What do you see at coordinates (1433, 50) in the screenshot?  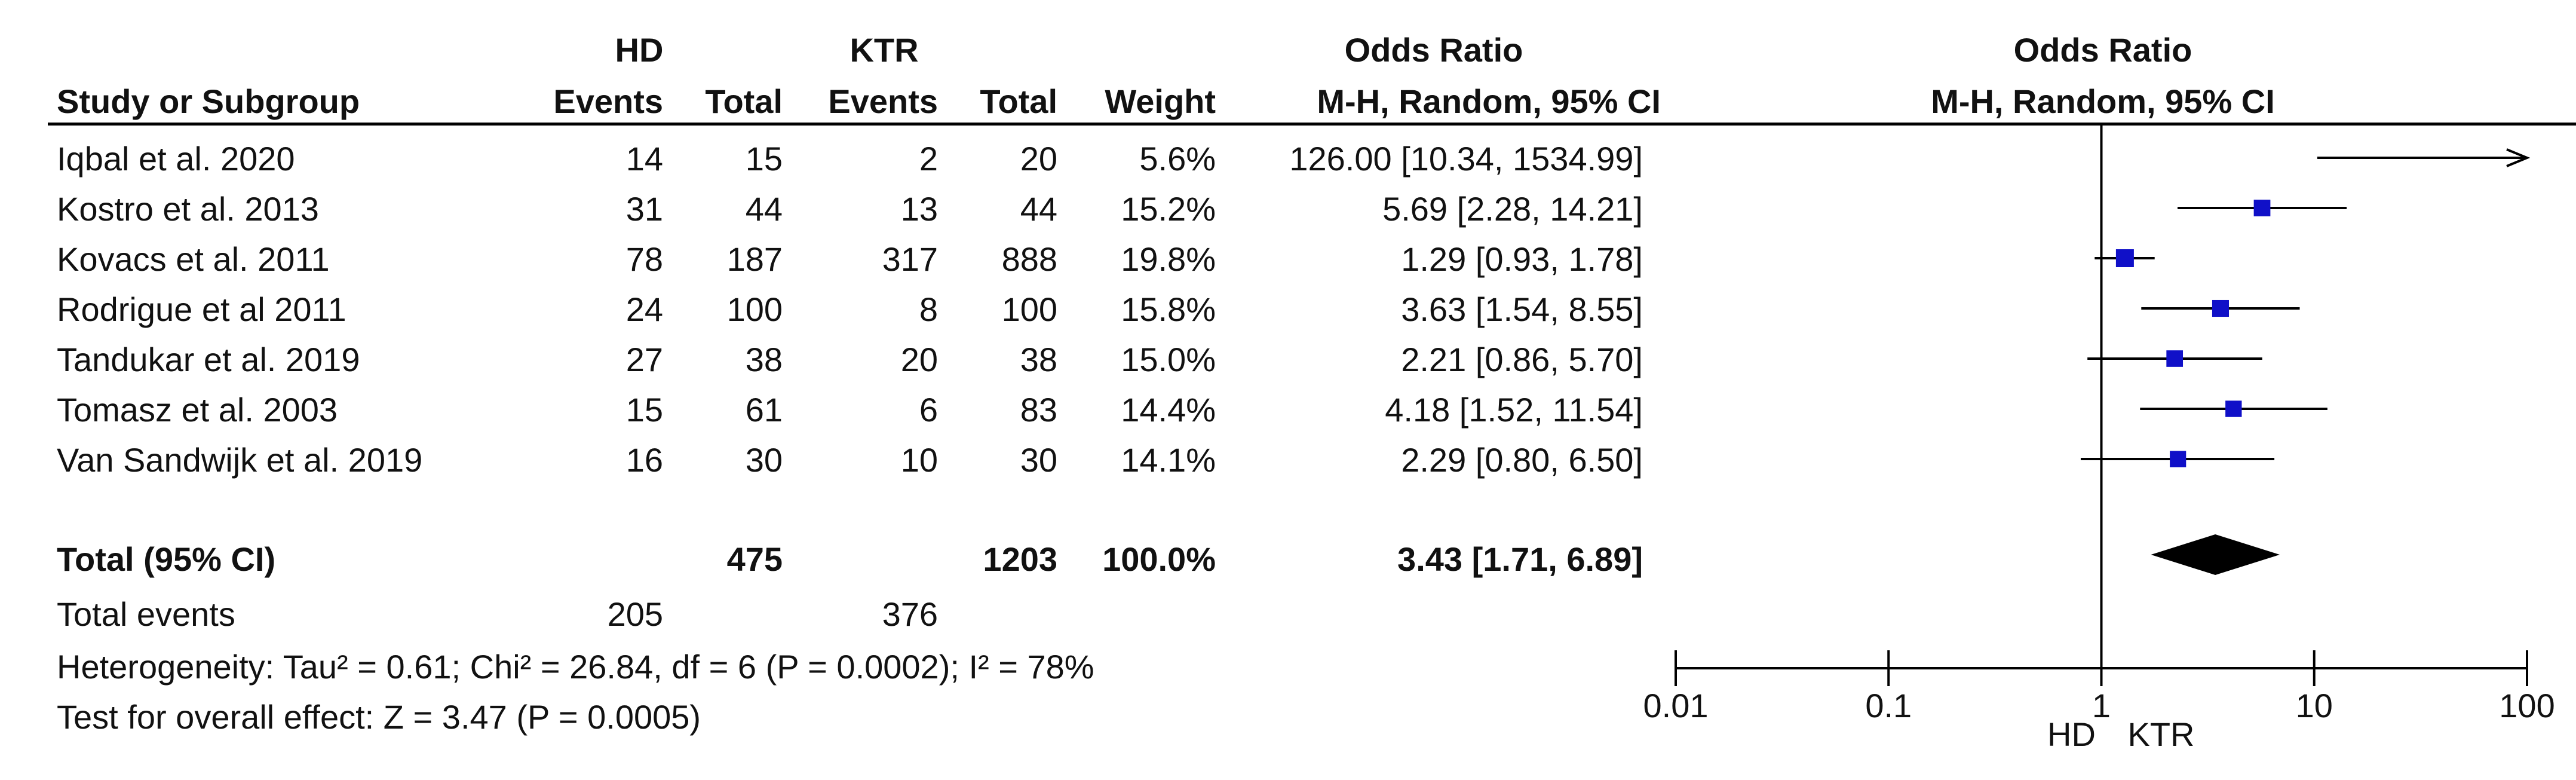 I see `header-odds-ratio-left: Odds Ratio` at bounding box center [1433, 50].